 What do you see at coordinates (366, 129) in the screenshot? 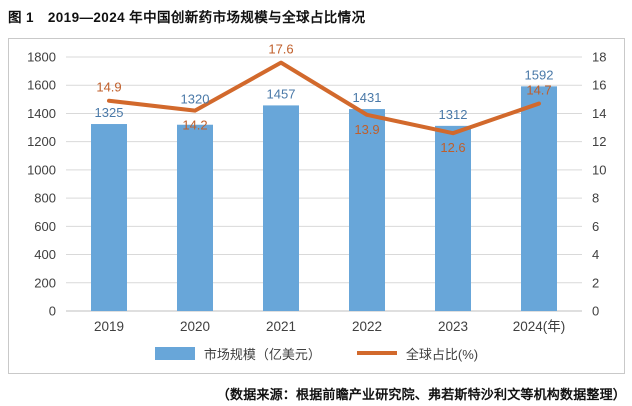
I see `line-value-label: 13.9` at bounding box center [366, 129].